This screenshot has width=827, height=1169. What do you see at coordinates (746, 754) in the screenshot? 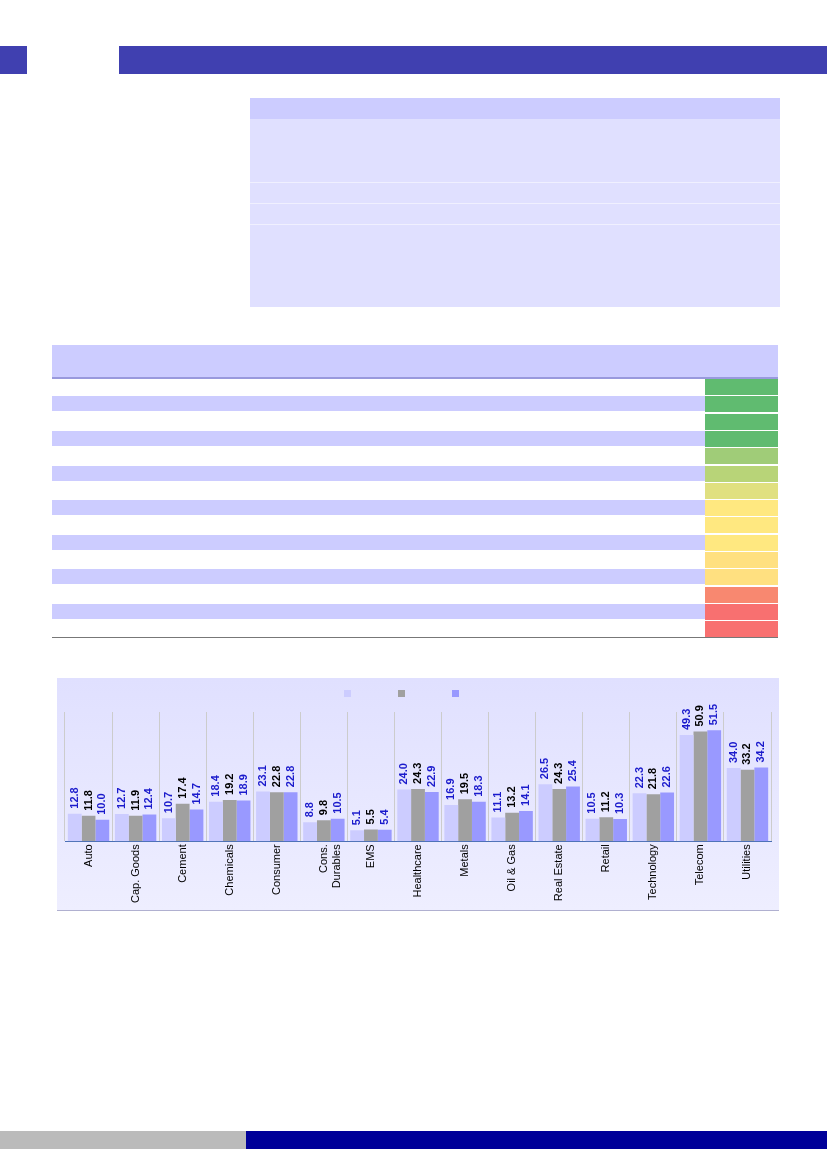
I see `data-label: 33.2` at bounding box center [746, 754].